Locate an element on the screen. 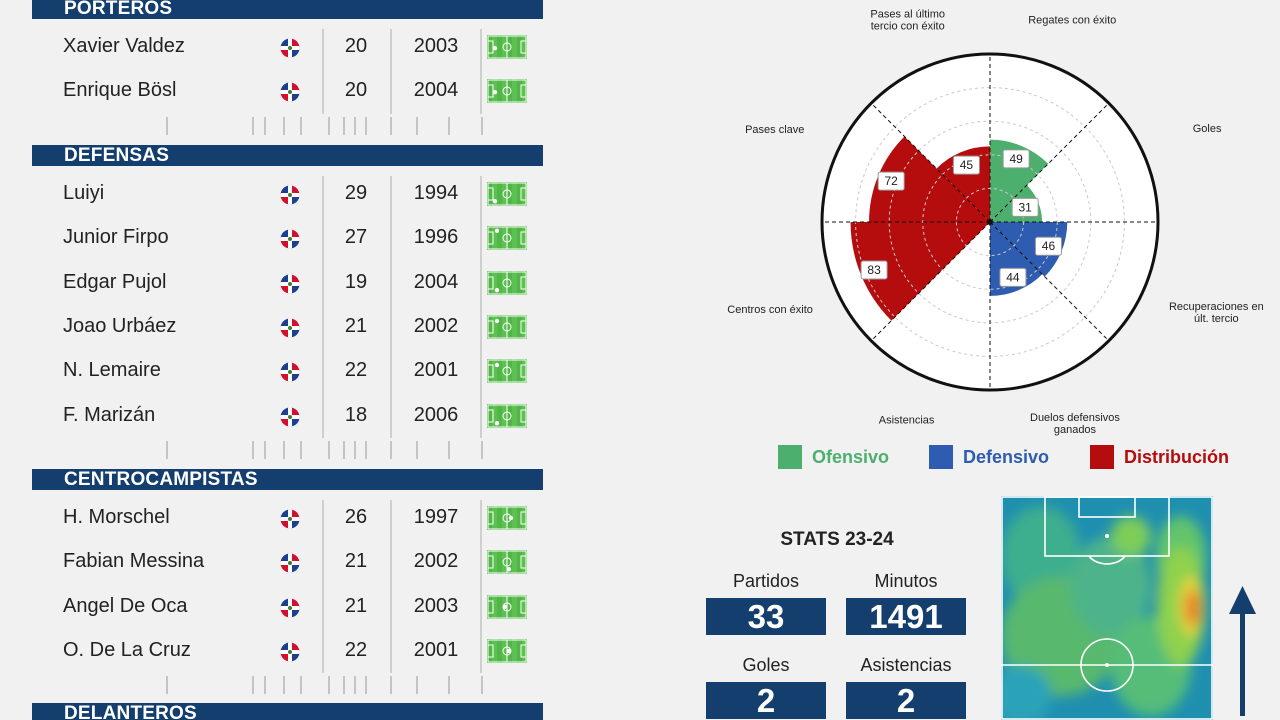  stat-label-goles: Goles is located at coordinates (766, 665).